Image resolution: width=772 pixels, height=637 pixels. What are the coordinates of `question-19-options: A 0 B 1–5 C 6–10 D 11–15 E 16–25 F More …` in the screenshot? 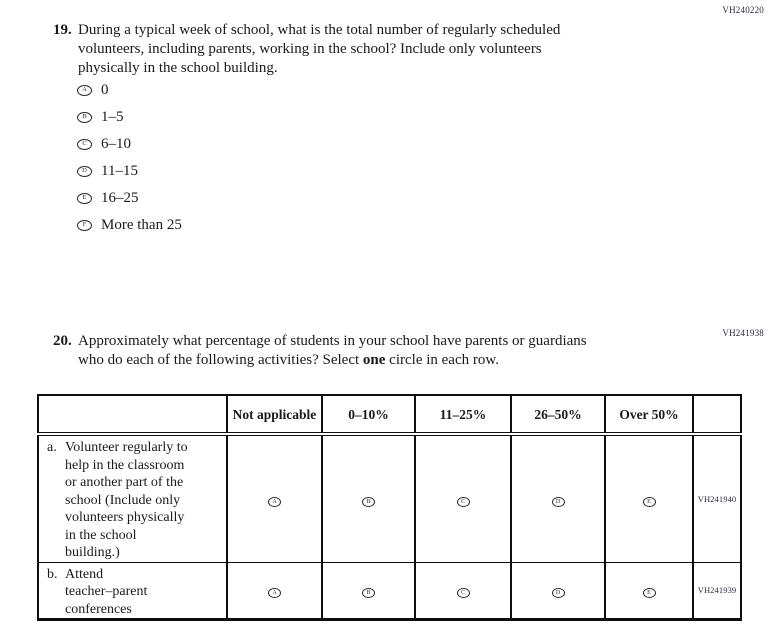 It's located at (129, 158).